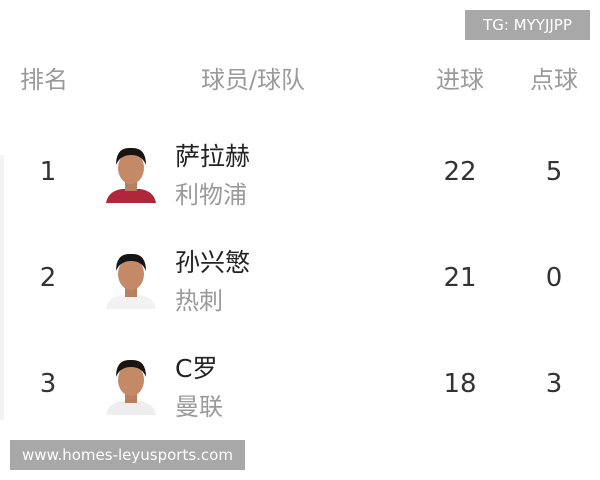  I want to click on team-name: 曼联, so click(199, 407).